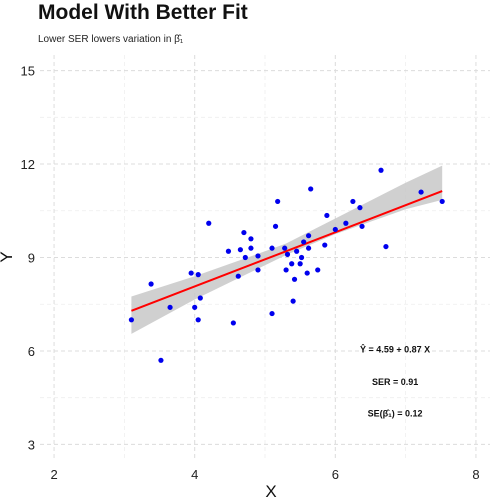 The width and height of the screenshot is (504, 504). What do you see at coordinates (28, 71) in the screenshot?
I see `y-tick-label: 15` at bounding box center [28, 71].